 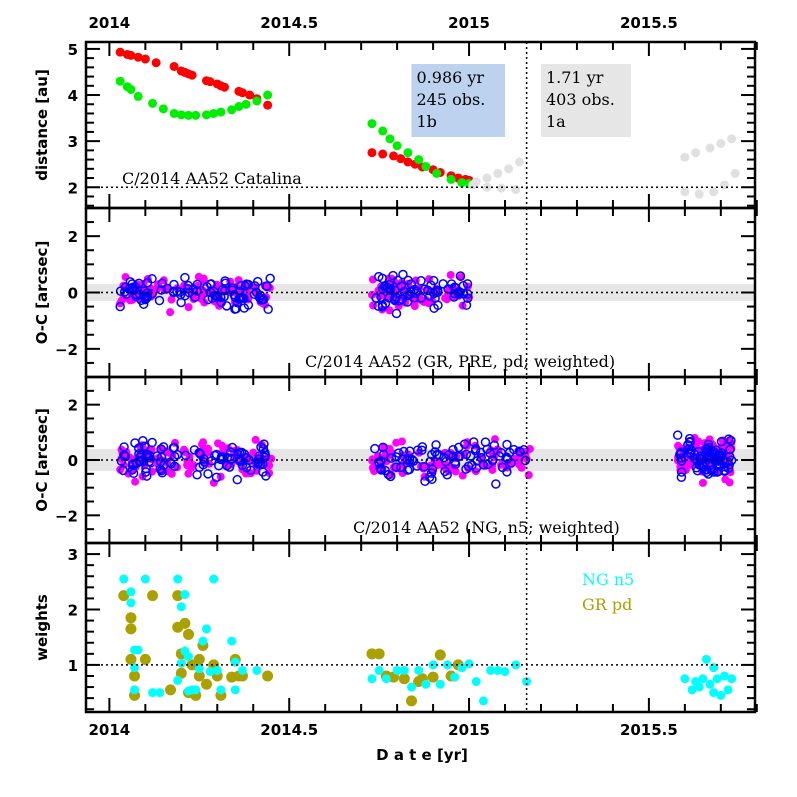 I want to click on info-box-text: 1a, so click(x=556, y=121).